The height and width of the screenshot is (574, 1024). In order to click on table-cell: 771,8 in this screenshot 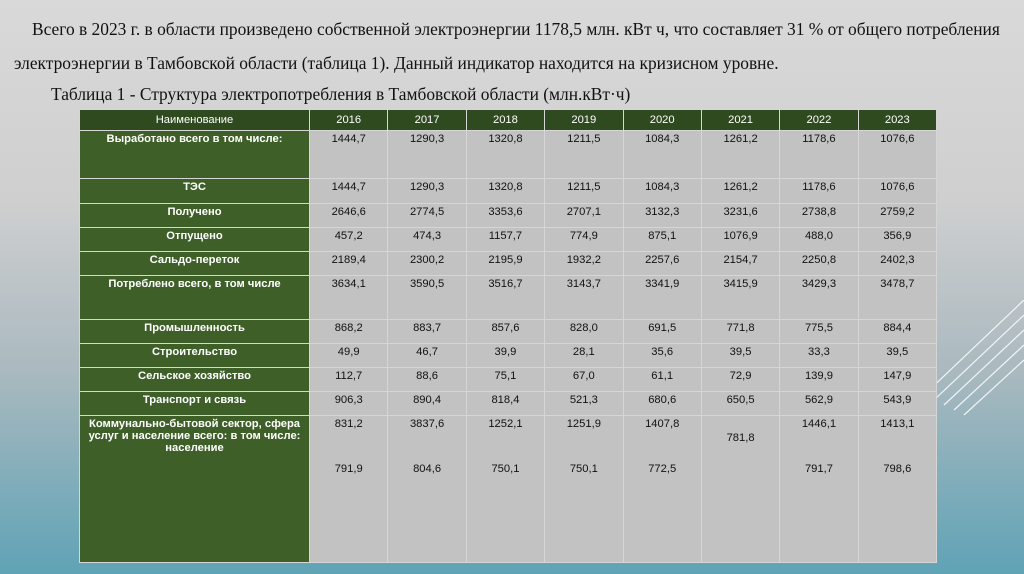, I will do `click(740, 331)`.